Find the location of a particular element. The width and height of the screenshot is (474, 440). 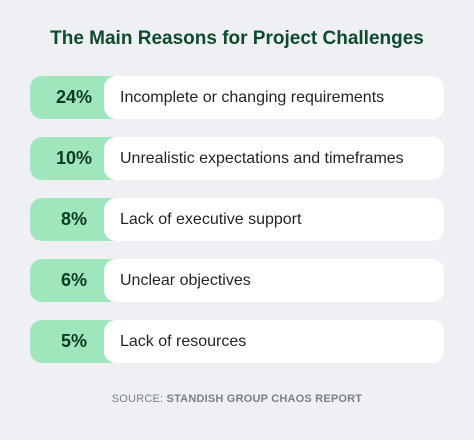

source-name: STANDISH GROUP CHAOS REPORT is located at coordinates (264, 399).